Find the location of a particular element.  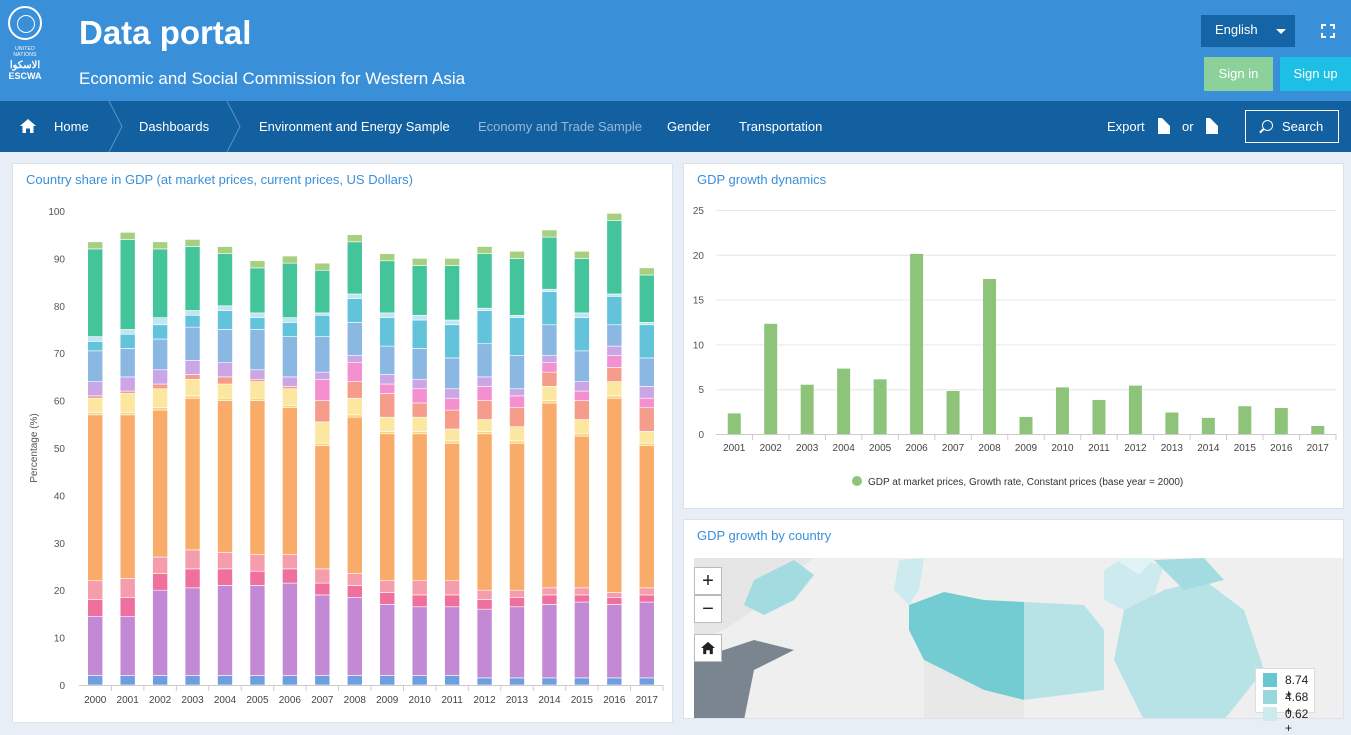

y-tick-label: 20 is located at coordinates (699, 256).